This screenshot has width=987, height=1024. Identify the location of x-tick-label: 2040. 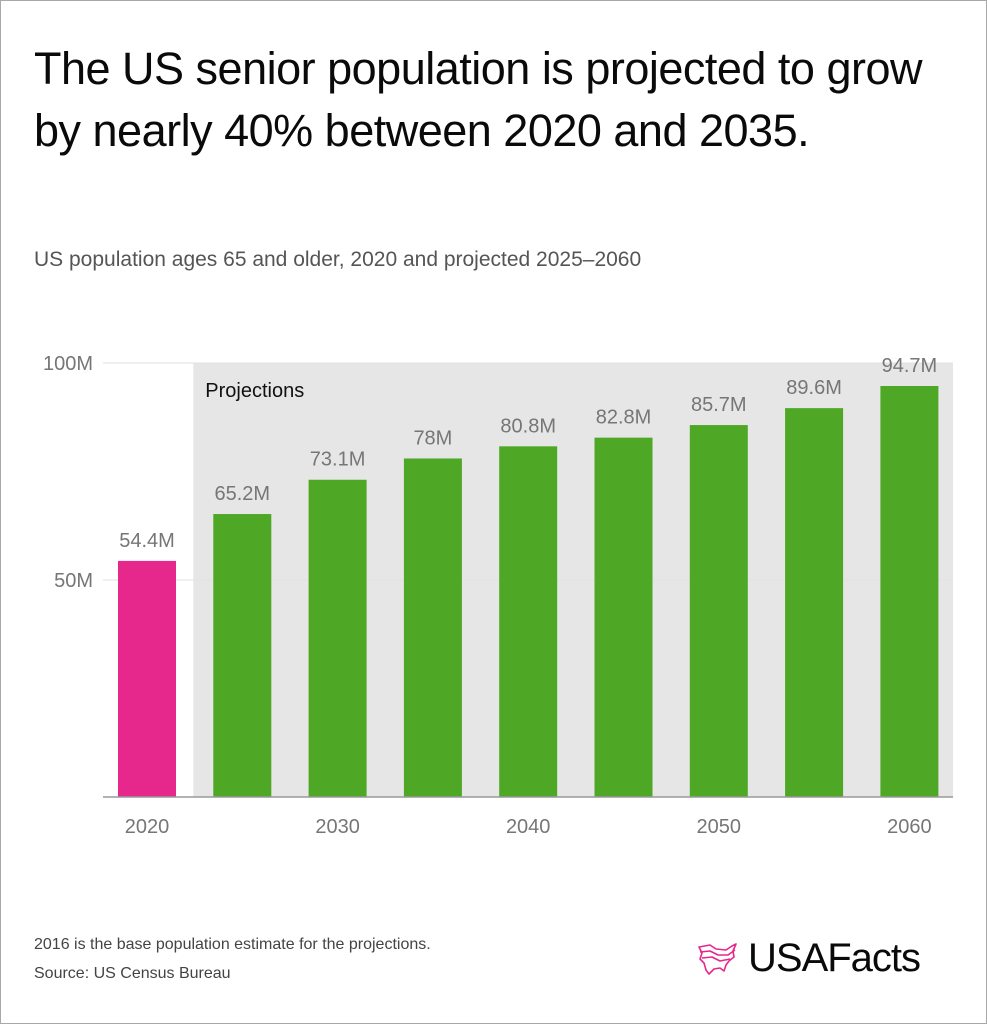
(528, 827).